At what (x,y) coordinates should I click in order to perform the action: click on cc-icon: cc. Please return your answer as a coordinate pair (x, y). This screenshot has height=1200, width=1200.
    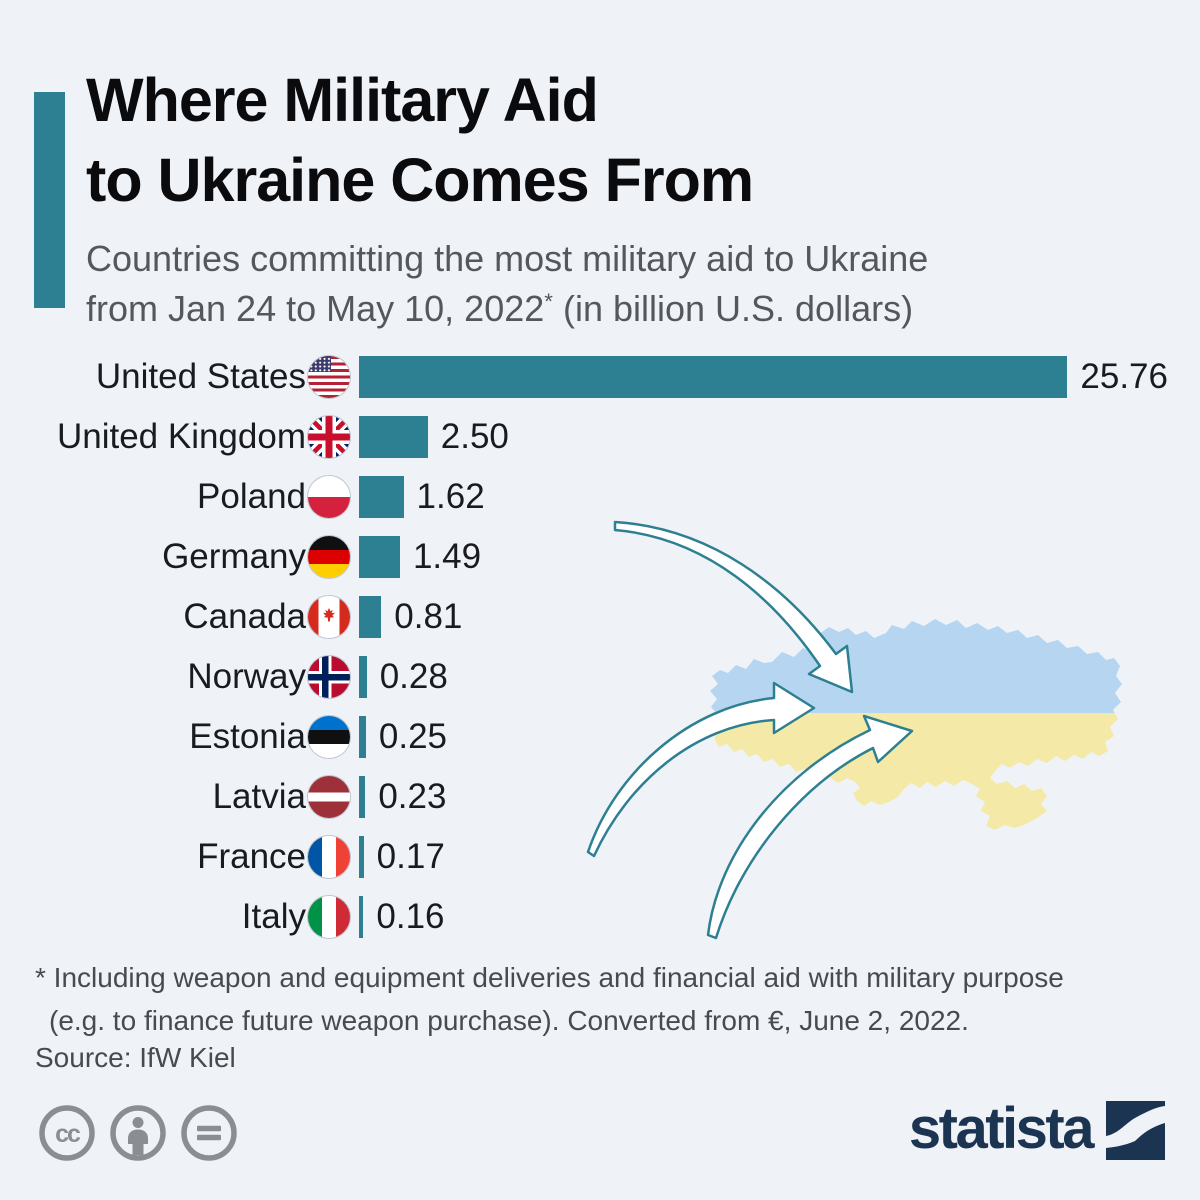
    Looking at the image, I should click on (67, 1133).